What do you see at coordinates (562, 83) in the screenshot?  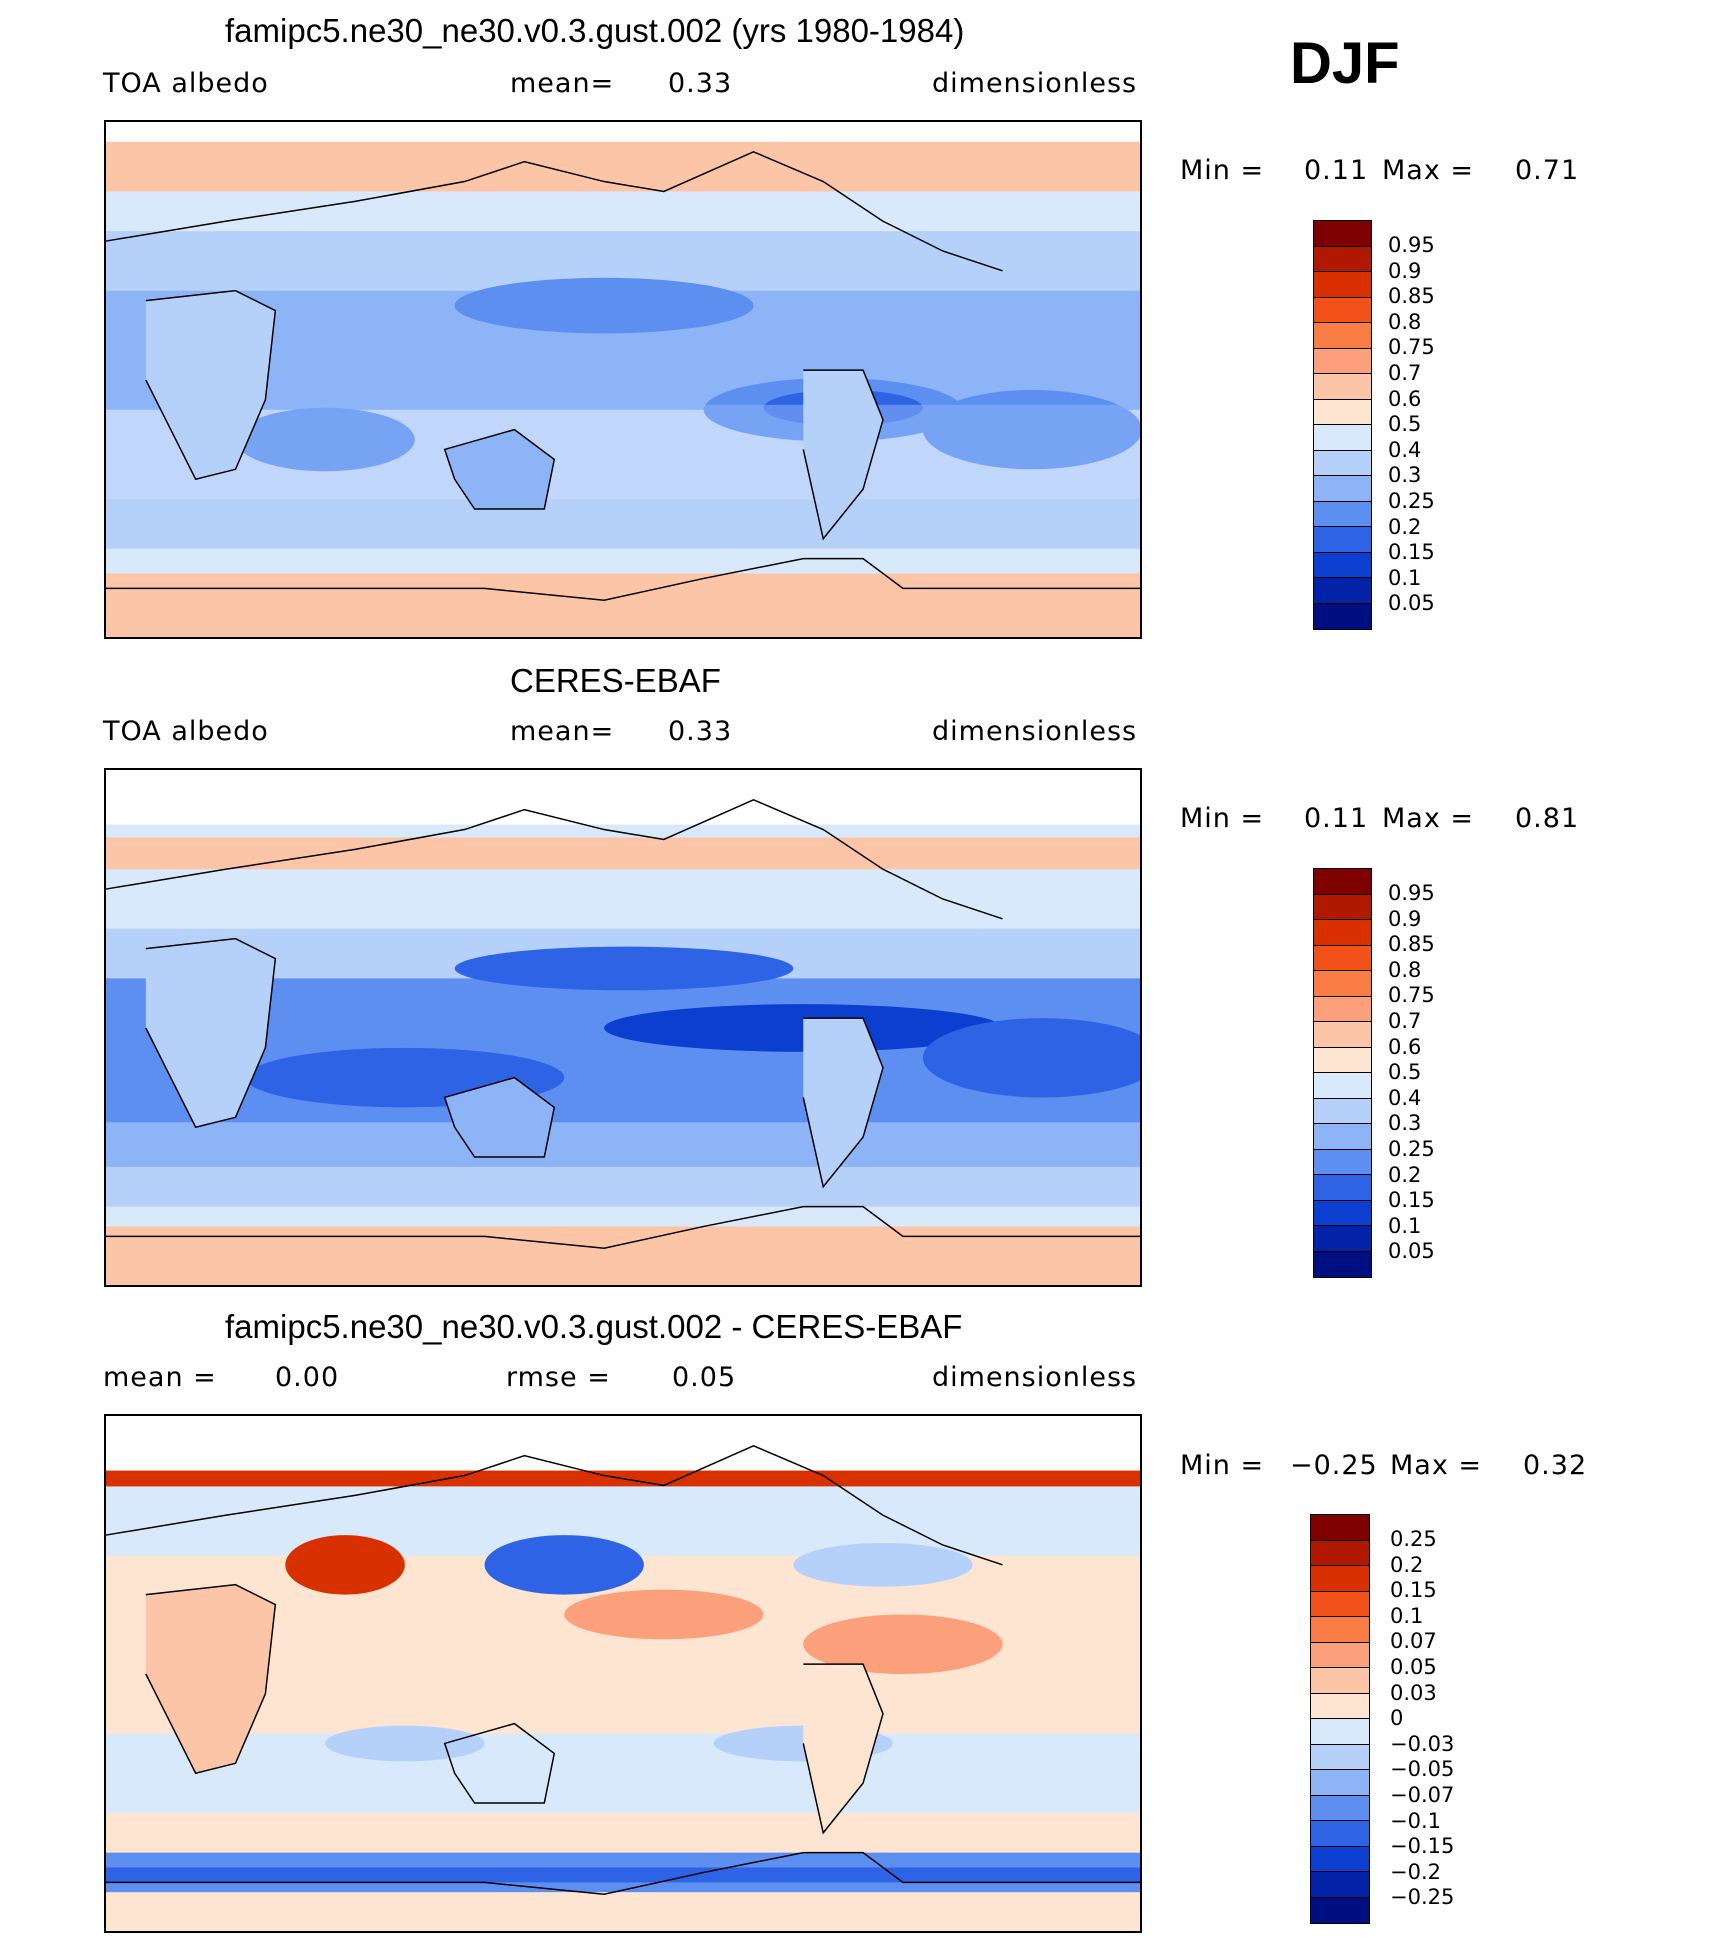 I see `panel-1-mean-label: mean=` at bounding box center [562, 83].